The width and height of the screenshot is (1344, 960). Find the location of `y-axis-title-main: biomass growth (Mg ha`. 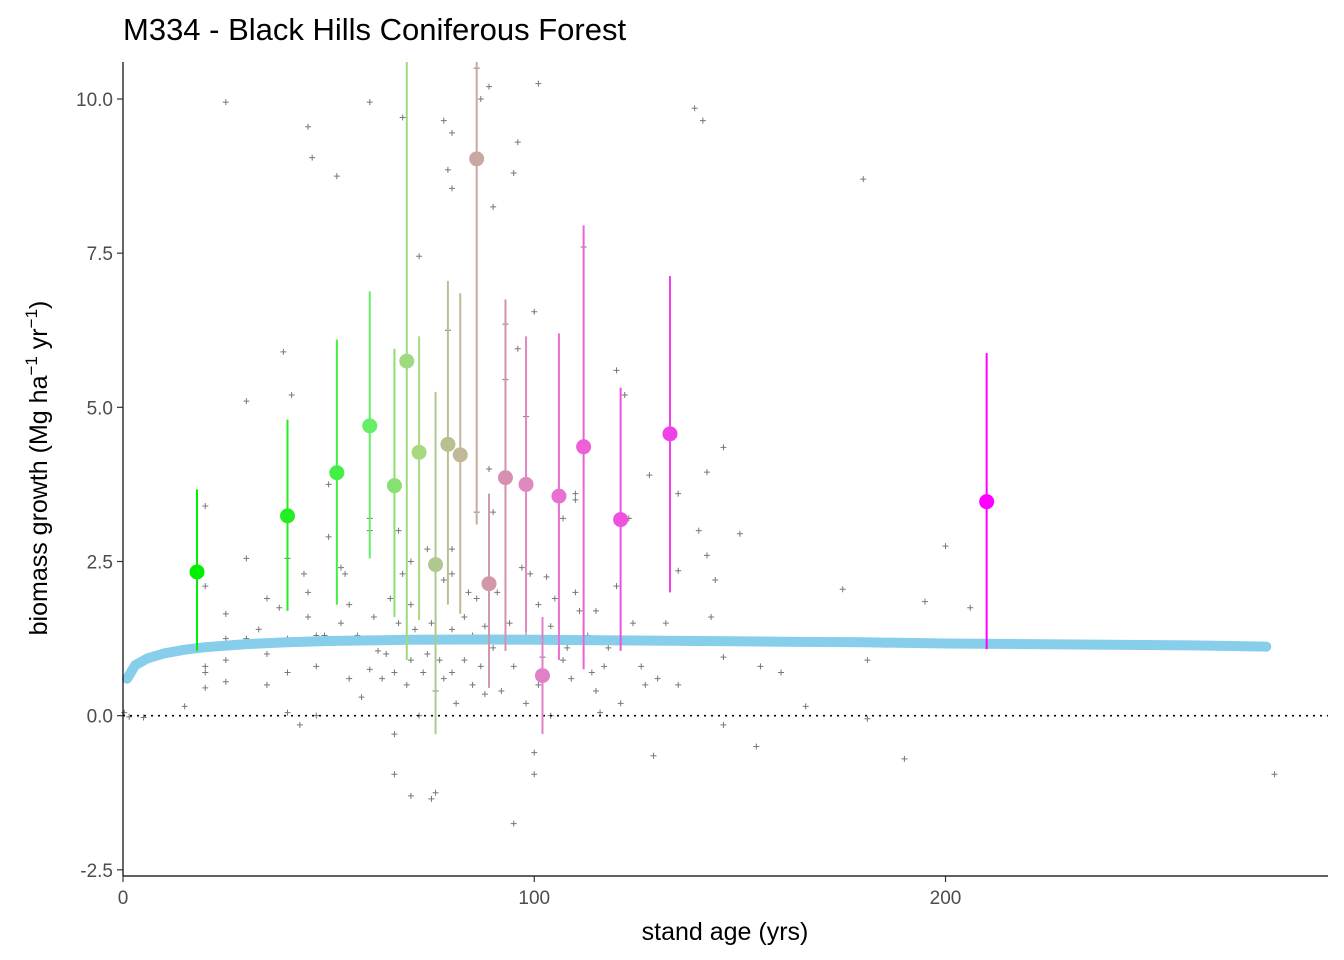

y-axis-title-main: biomass growth (Mg ha is located at coordinates (39, 505).